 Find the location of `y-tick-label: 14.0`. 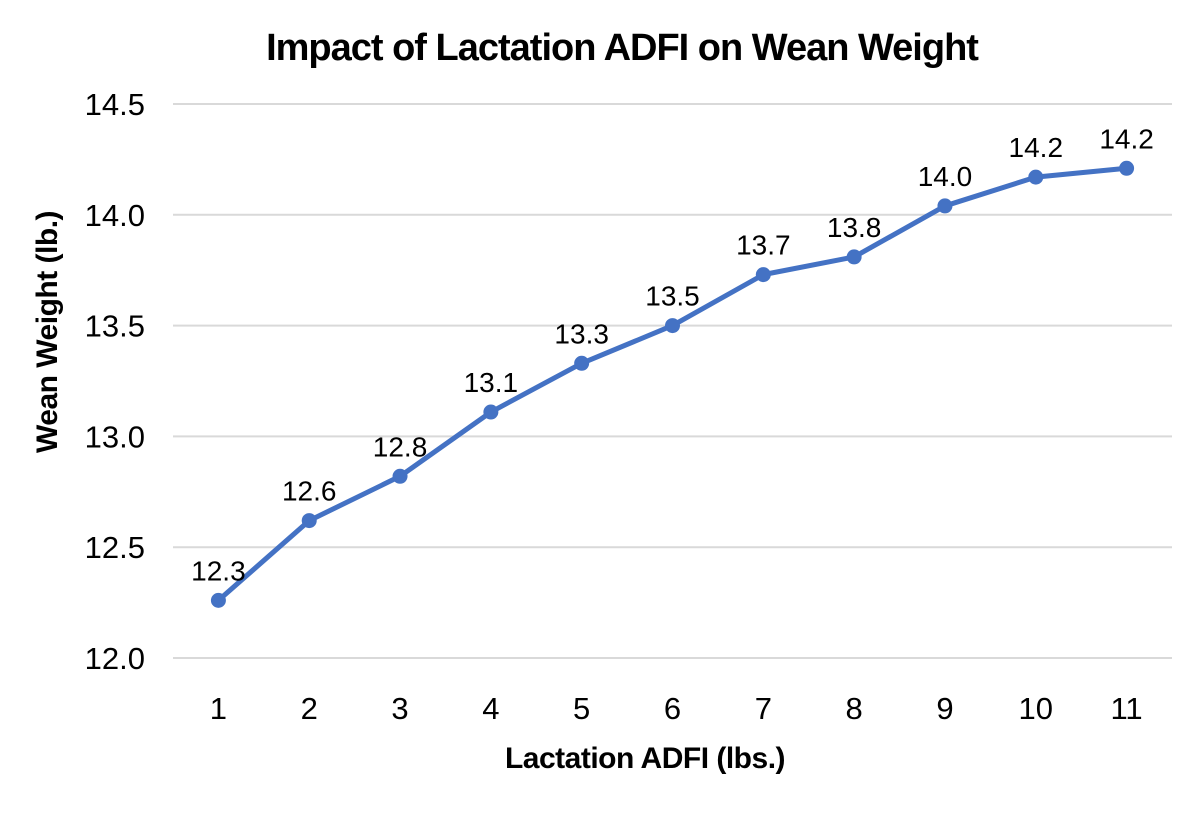

y-tick-label: 14.0 is located at coordinates (115, 215).